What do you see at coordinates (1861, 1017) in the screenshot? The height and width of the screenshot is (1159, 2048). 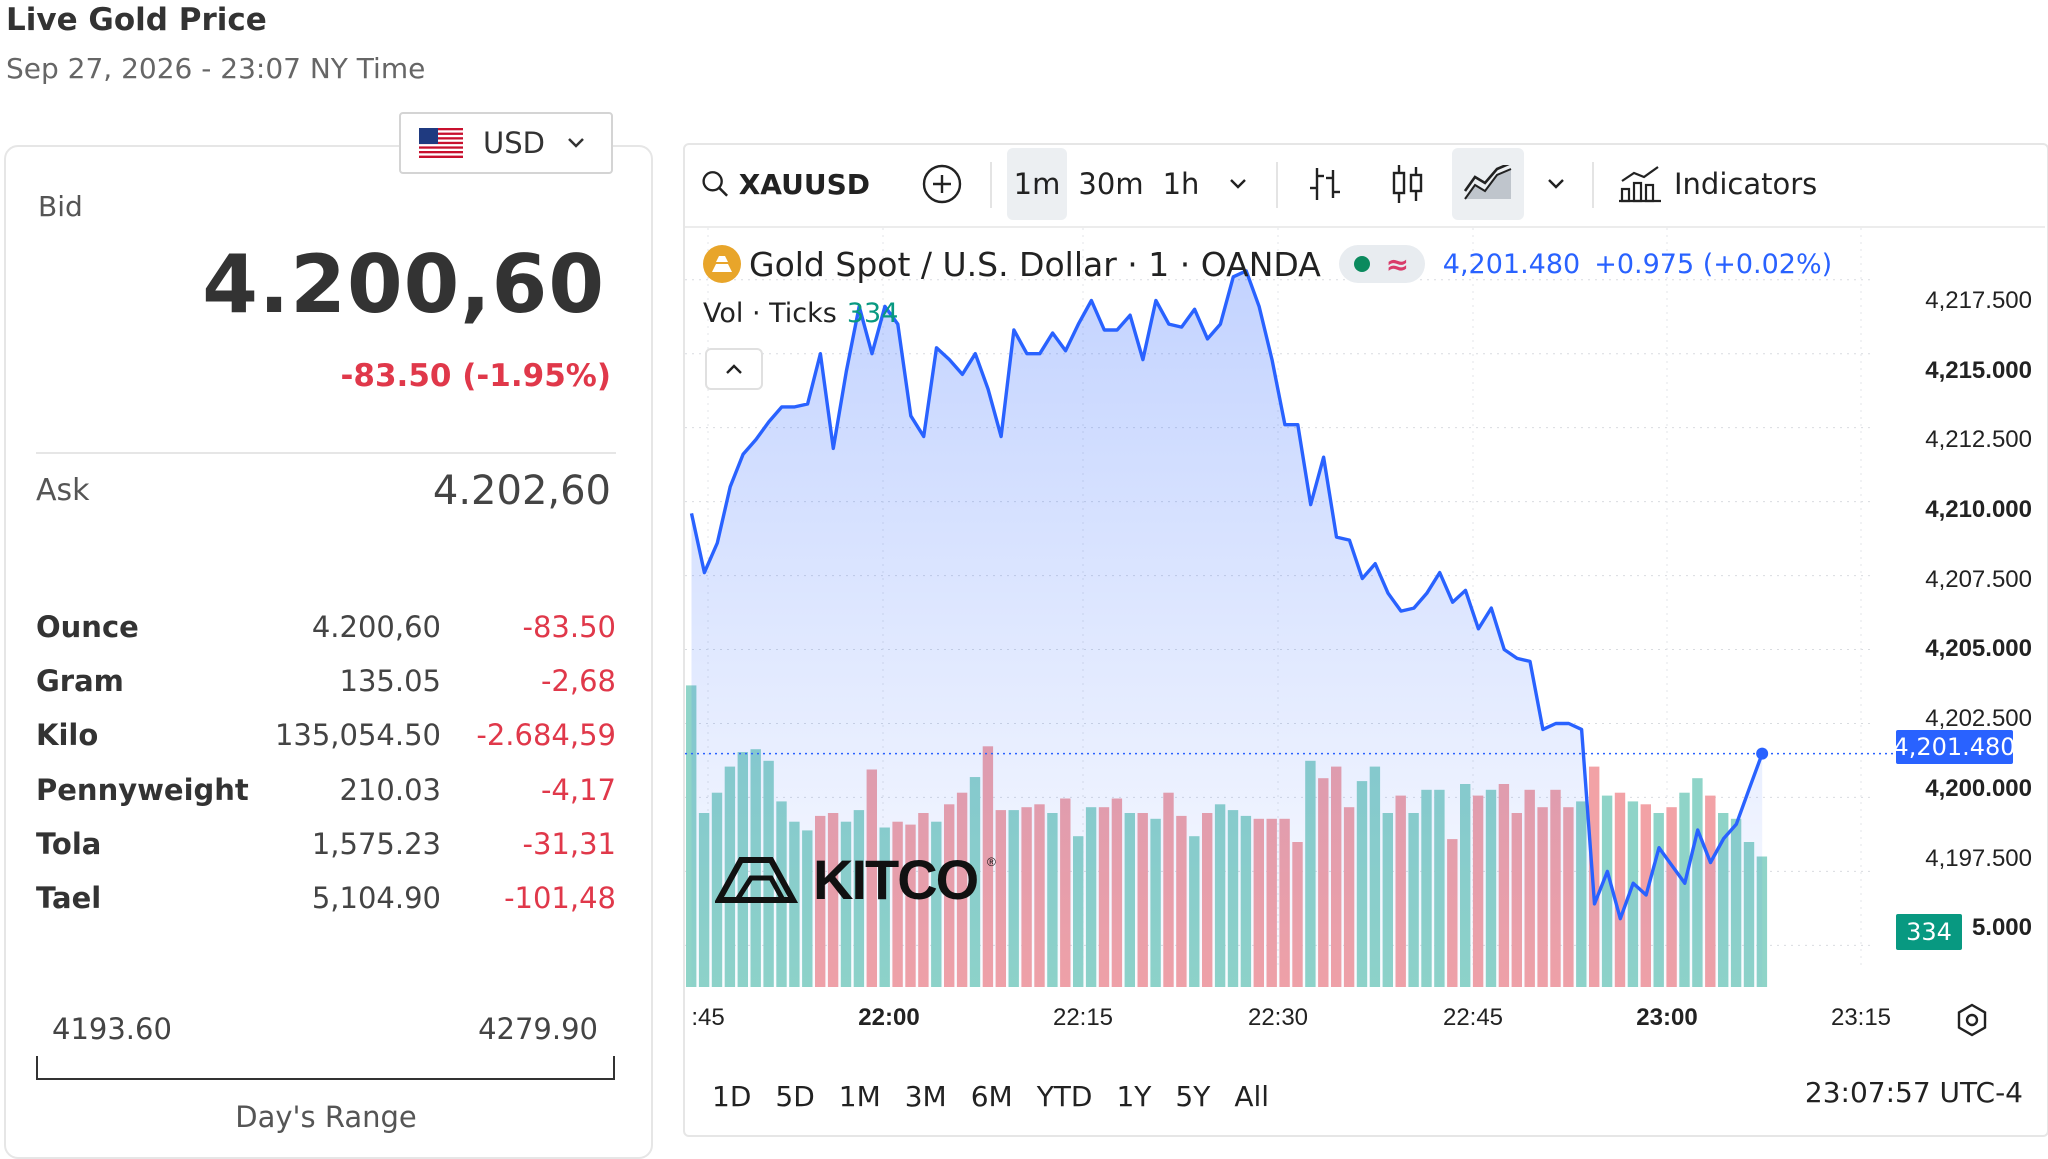 I see `time-axis-label: 23:15` at bounding box center [1861, 1017].